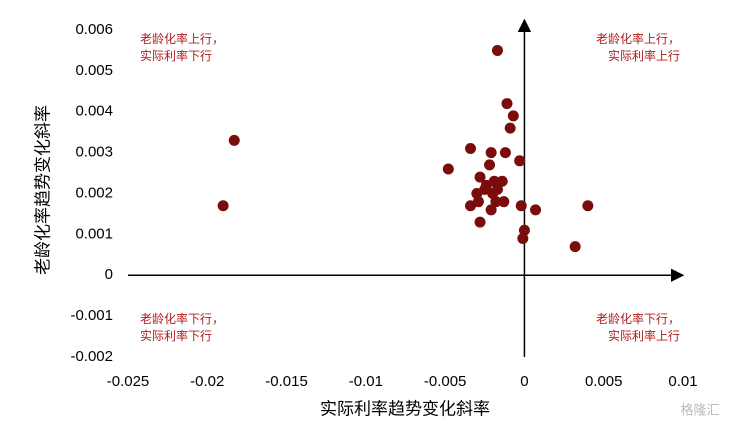 The image size is (731, 429). Describe the element at coordinates (91, 315) in the screenshot. I see `y-tick-label: -0.001` at that location.